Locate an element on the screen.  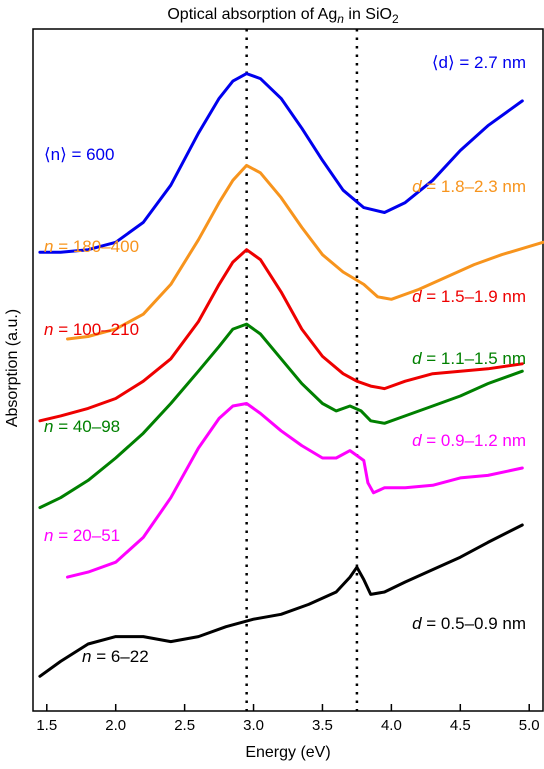
label-diameter-n6: d = 0.5–0.9 nm is located at coordinates (469, 623).